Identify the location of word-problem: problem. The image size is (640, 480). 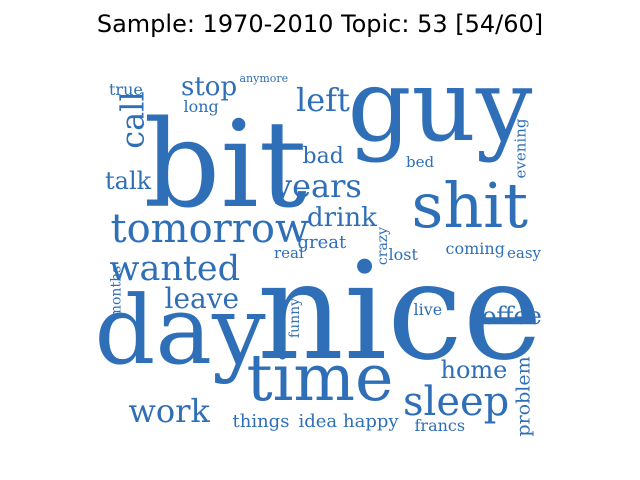
(523, 396).